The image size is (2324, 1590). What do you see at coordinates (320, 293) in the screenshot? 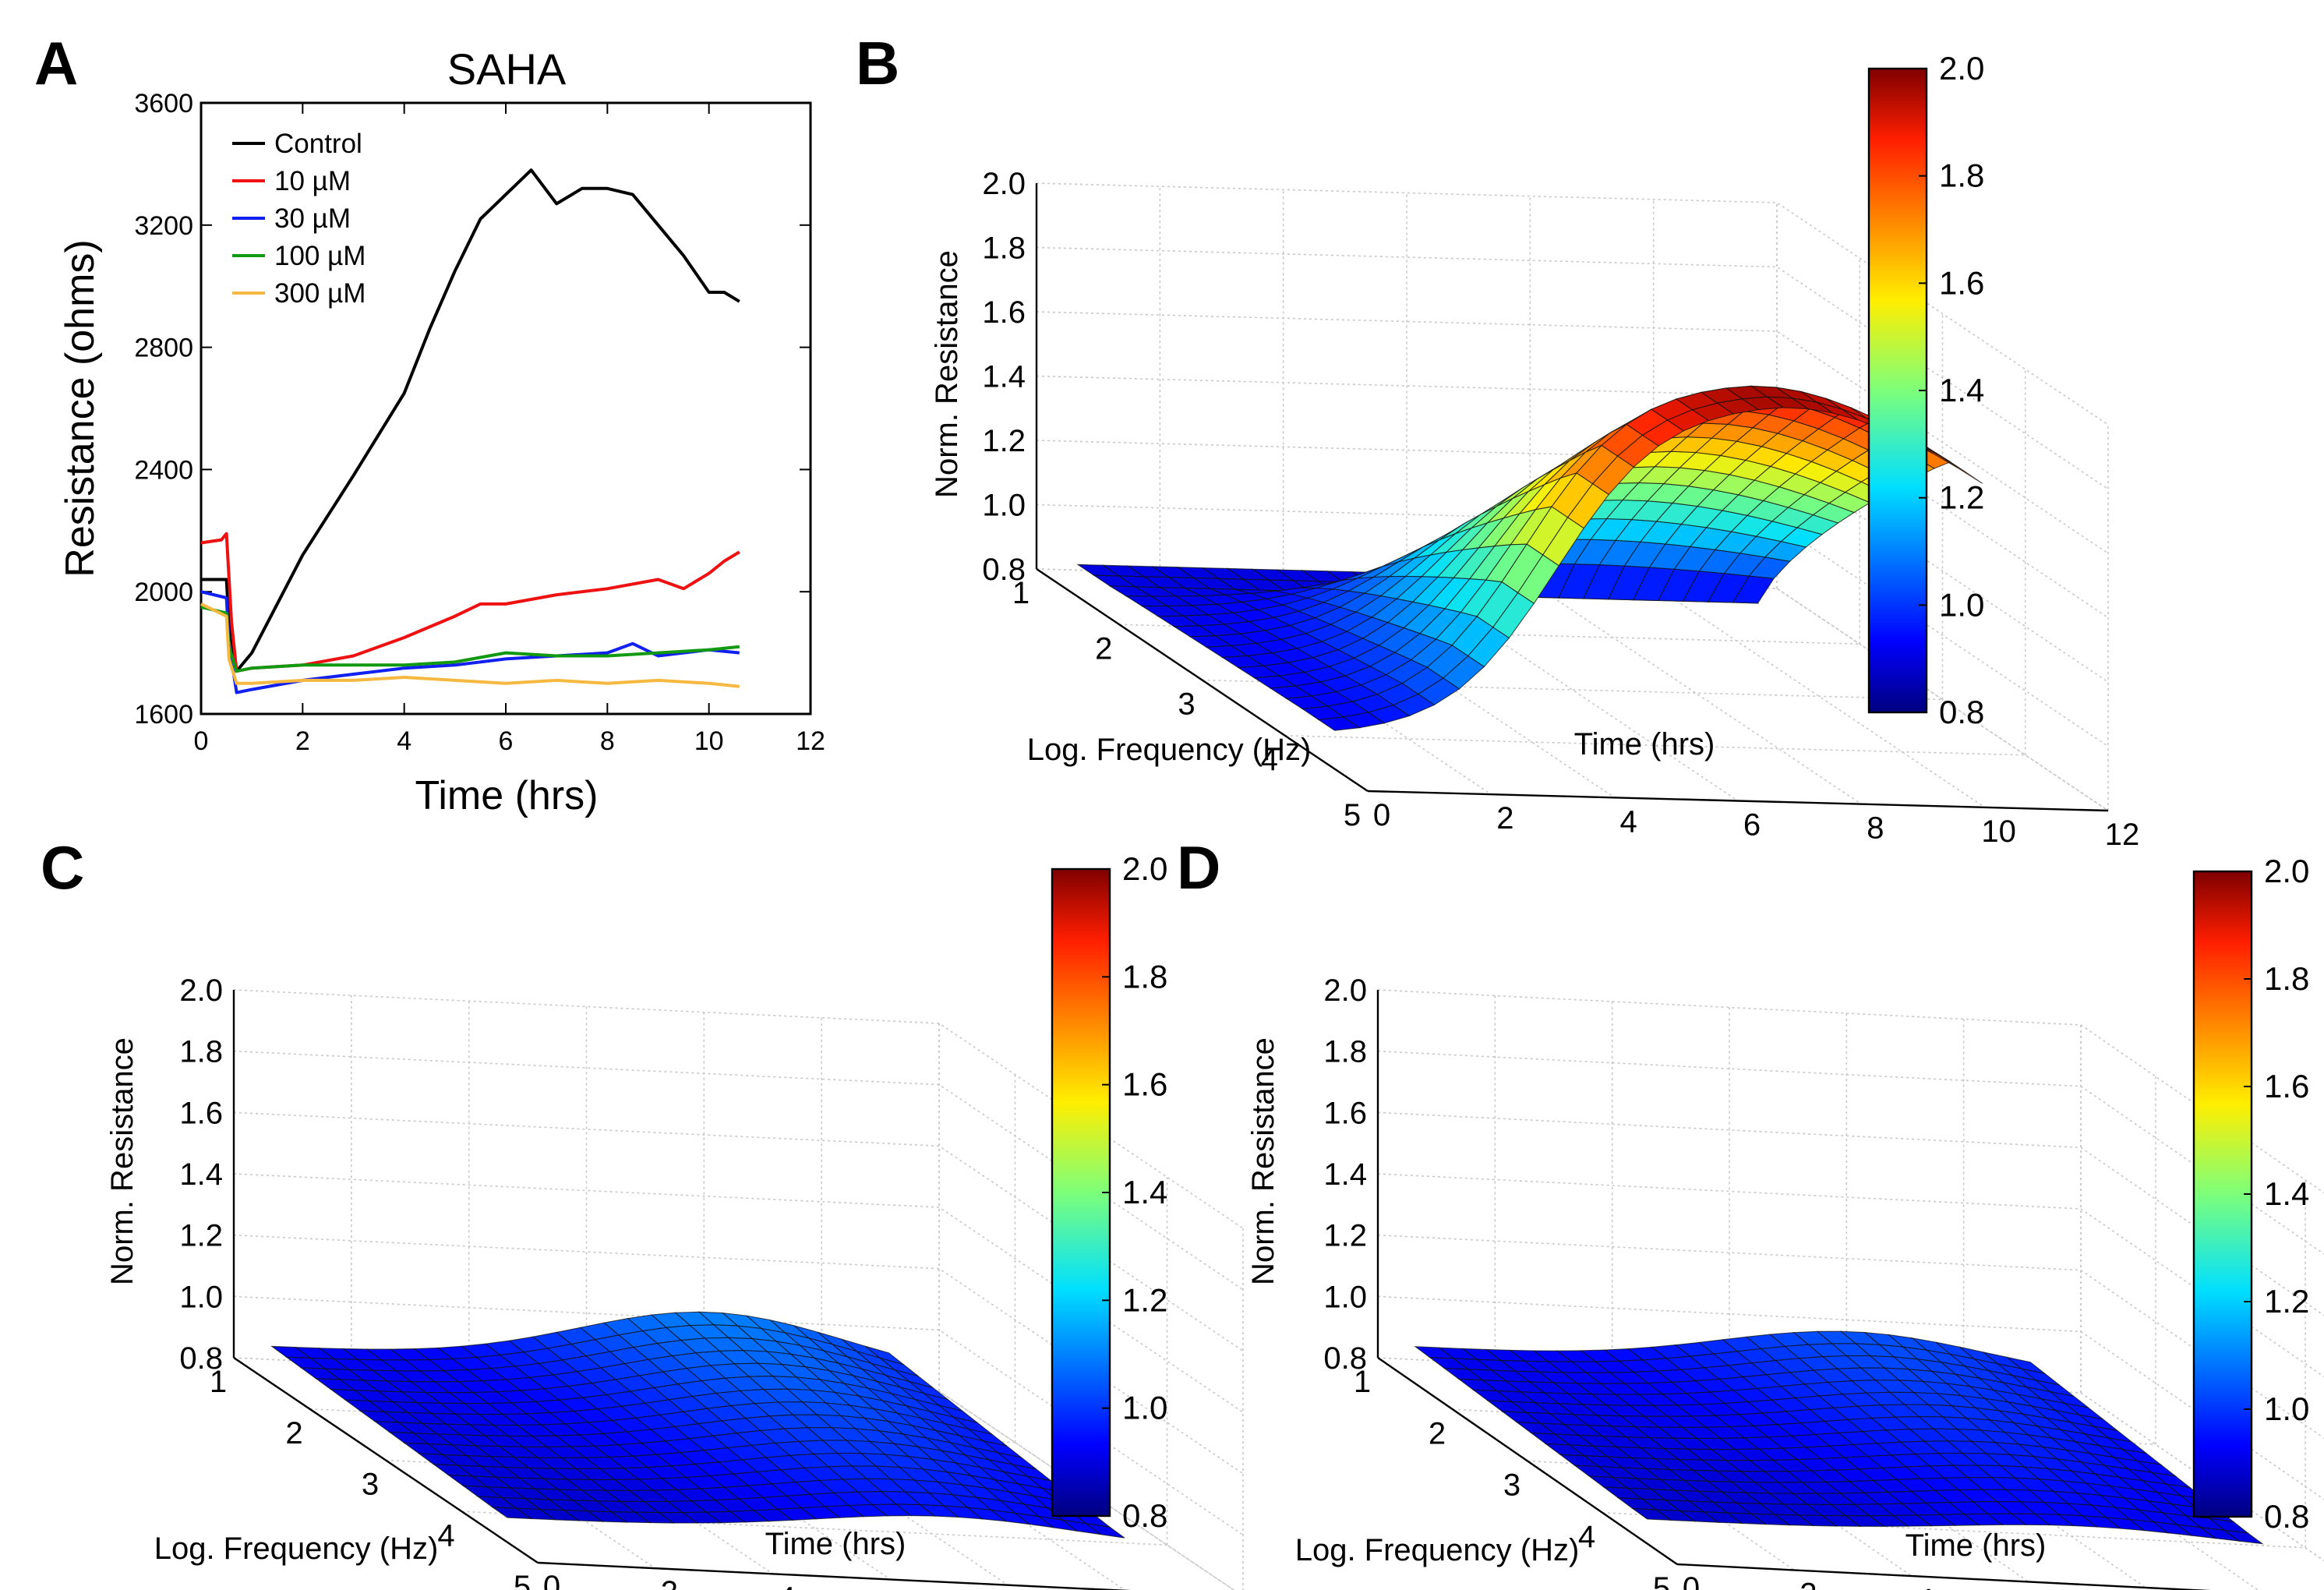
I see `legend-entry: 300 µM` at bounding box center [320, 293].